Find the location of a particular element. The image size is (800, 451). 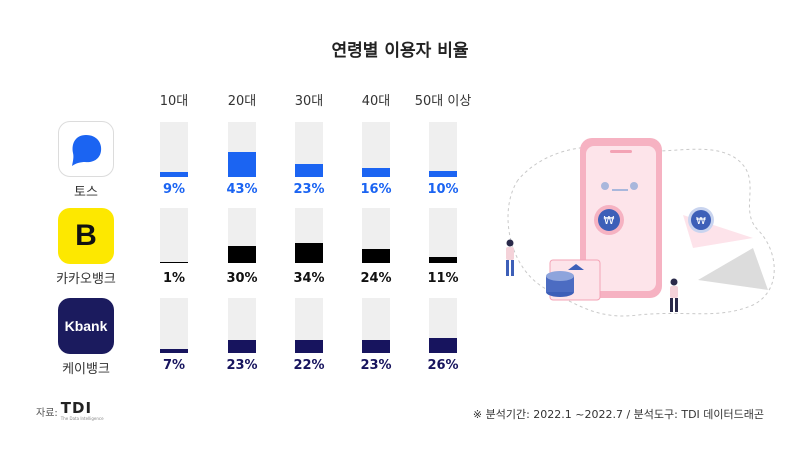

coin-stack-top is located at coordinates (560, 276).